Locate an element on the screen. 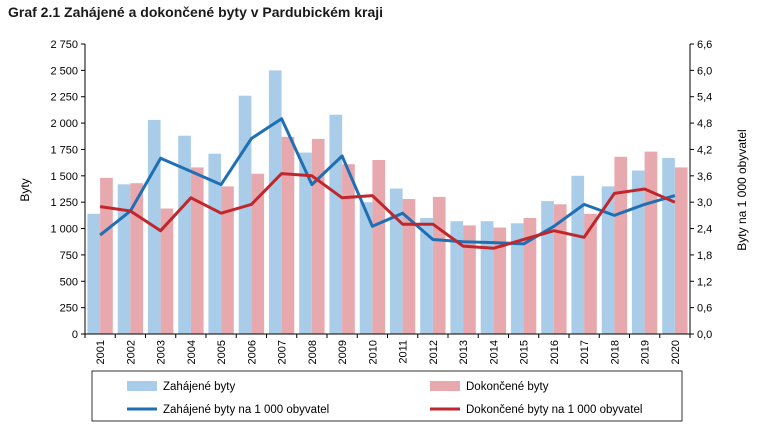 The image size is (757, 432). bar-completed-2003 is located at coordinates (167, 271).